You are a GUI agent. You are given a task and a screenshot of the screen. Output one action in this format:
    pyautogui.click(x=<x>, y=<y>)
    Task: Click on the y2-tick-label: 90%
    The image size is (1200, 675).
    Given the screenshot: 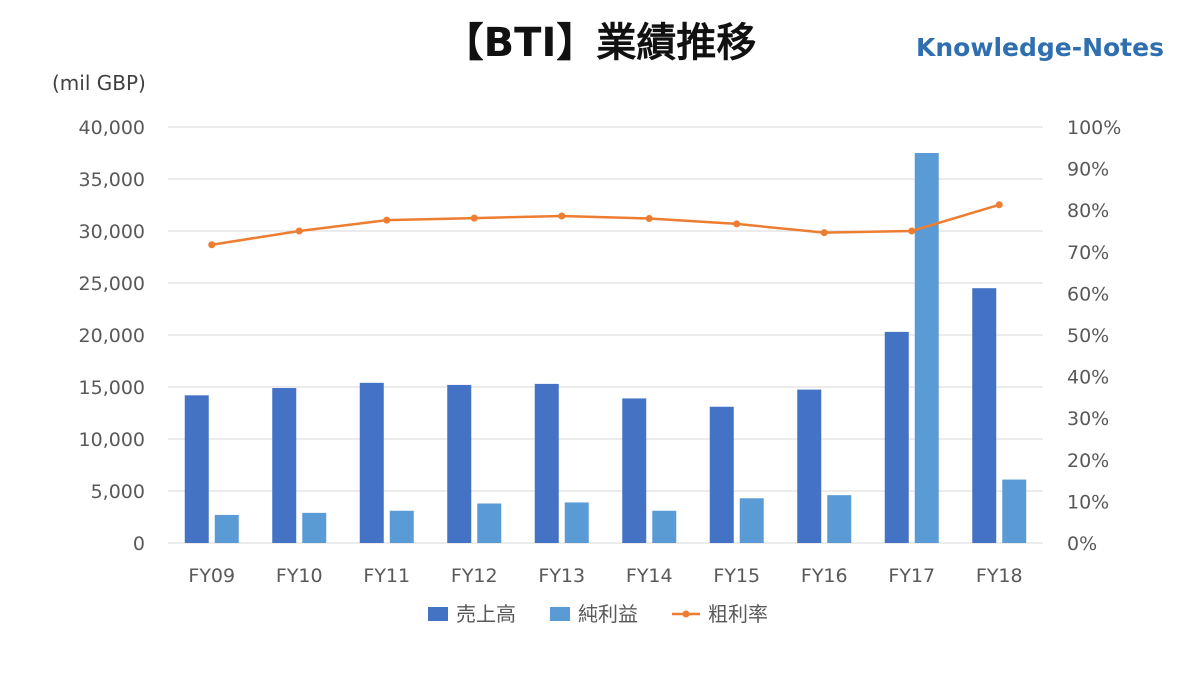 What is the action you would take?
    pyautogui.click(x=1088, y=170)
    